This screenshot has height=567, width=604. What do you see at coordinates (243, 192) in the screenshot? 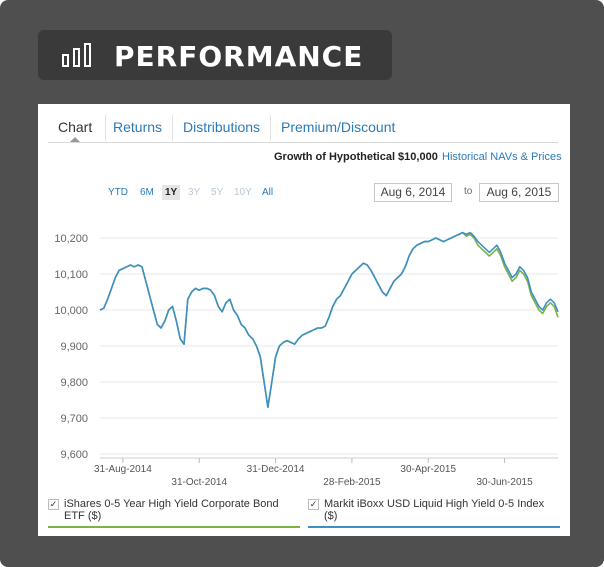
I see `range-10y: 10Y` at bounding box center [243, 192].